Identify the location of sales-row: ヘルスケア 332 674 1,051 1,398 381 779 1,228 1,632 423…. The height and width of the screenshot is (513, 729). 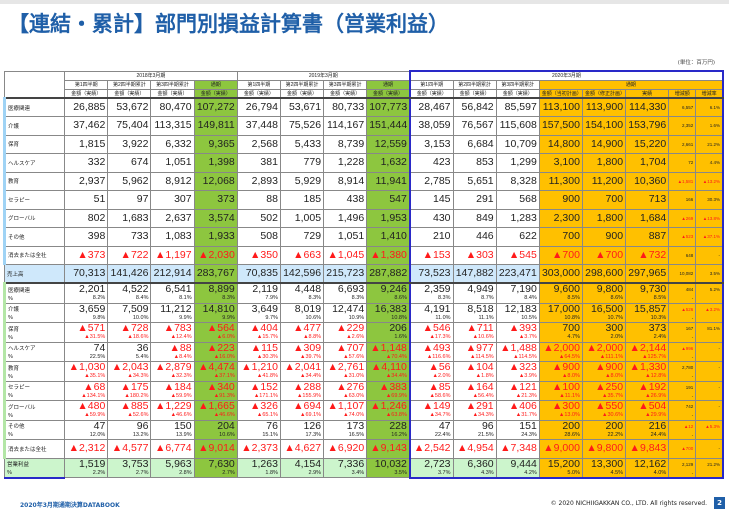
(363, 163).